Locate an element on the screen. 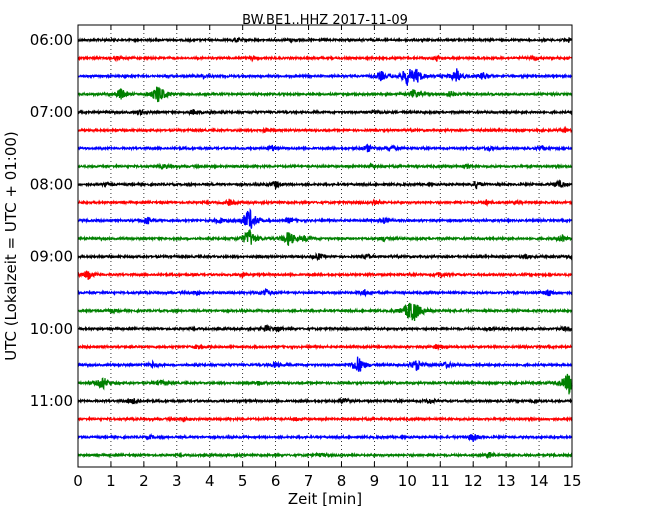  x-tick-label: 4 is located at coordinates (210, 481).